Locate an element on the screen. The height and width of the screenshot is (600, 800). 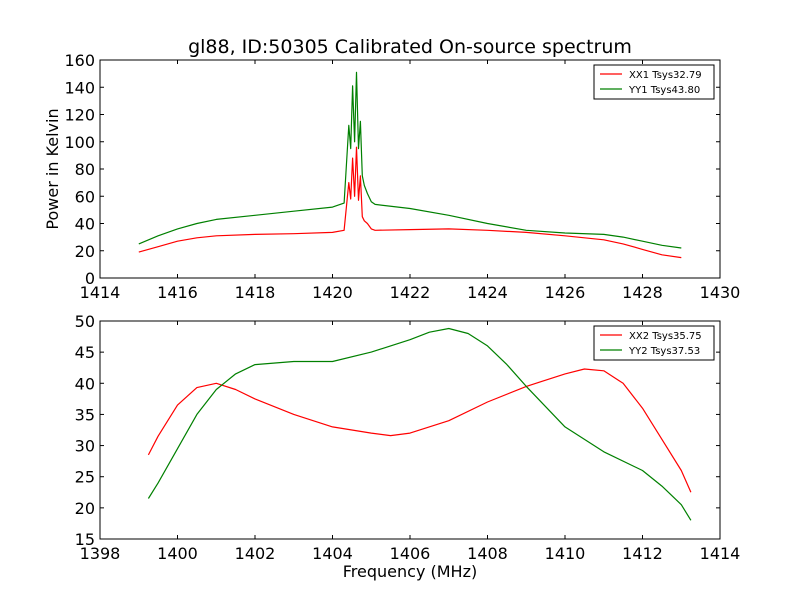
top-x-tick-label: 1414 is located at coordinates (100, 292).